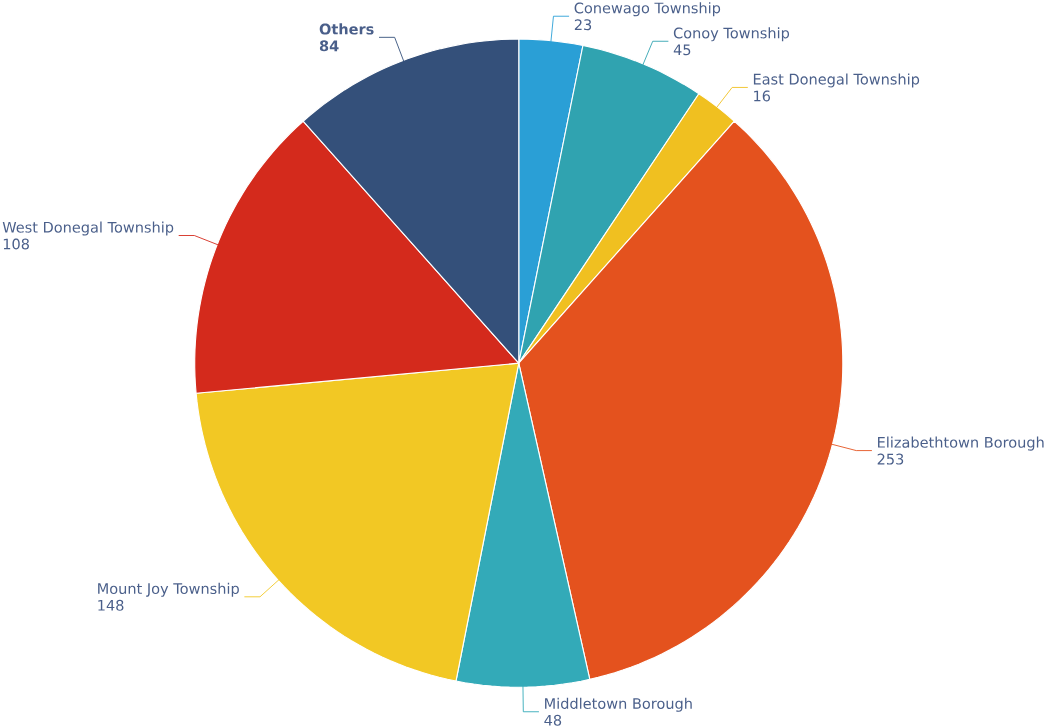 The image size is (1047, 728). Describe the element at coordinates (836, 80) in the screenshot. I see `slice-label: East Donegal Township` at that location.